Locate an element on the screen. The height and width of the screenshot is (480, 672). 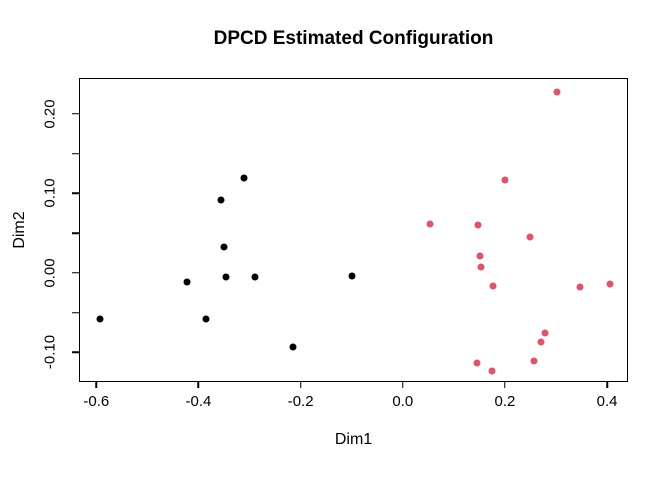
y-axis-label: Dim2 is located at coordinates (19, 230).